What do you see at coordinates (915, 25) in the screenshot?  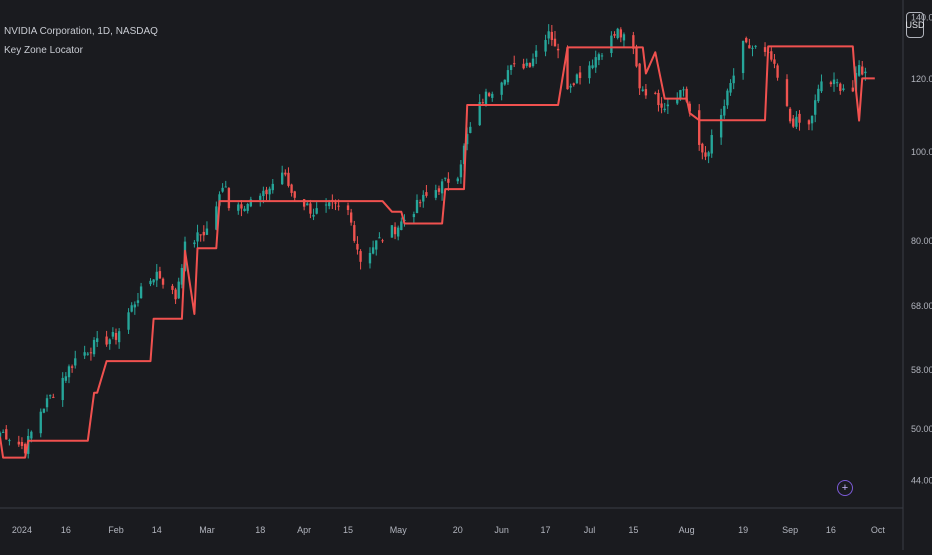 I see `currency-button: USD` at bounding box center [915, 25].